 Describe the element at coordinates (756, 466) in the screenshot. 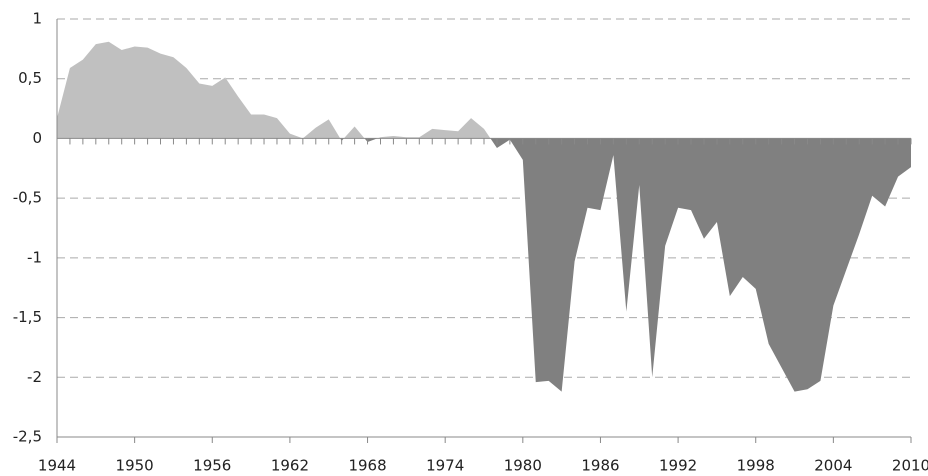

I see `x-tick-label: 1998` at that location.